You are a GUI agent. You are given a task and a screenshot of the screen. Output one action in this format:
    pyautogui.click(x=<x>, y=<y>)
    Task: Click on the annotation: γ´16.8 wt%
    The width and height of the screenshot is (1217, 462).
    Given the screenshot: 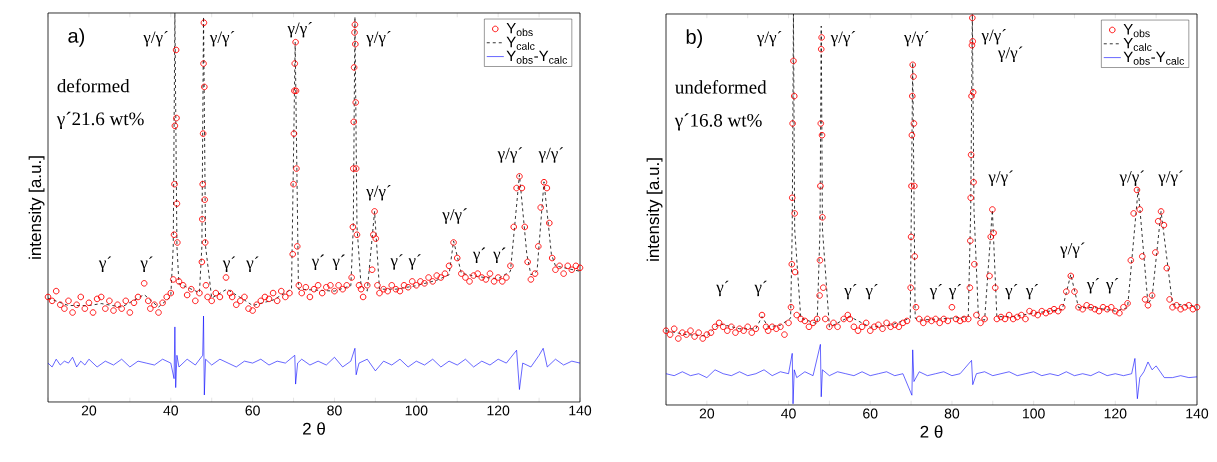 What is the action you would take?
    pyautogui.click(x=718, y=122)
    